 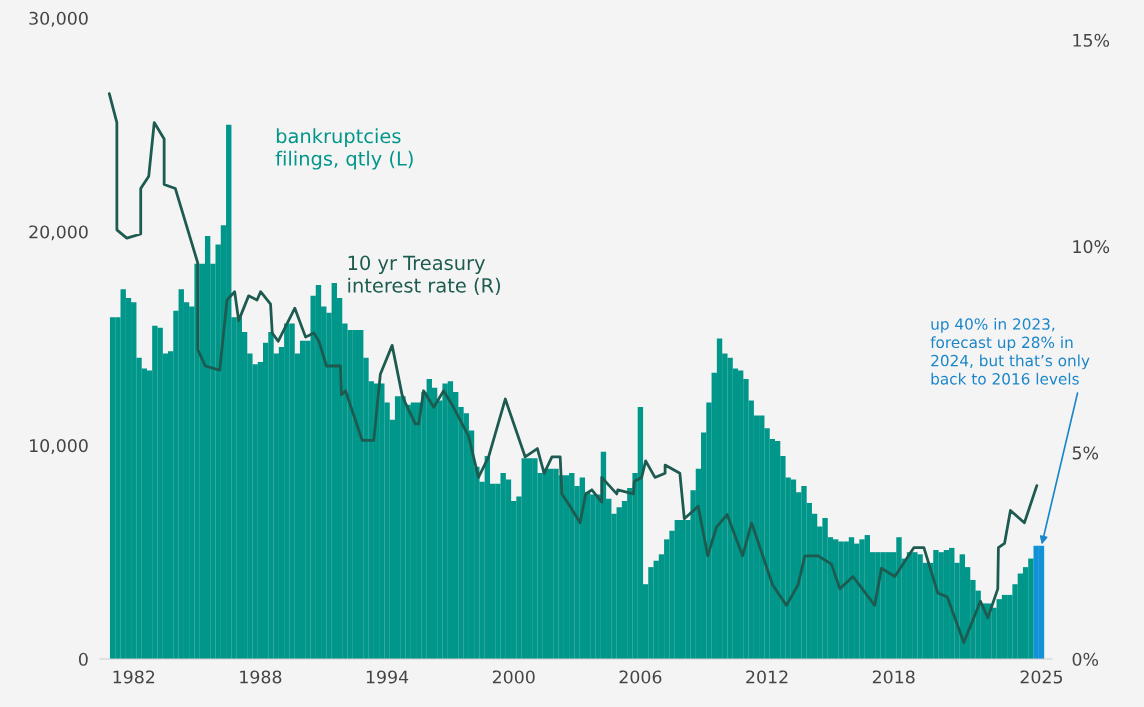 I want to click on y2-tick-label: 10%, so click(x=1091, y=247).